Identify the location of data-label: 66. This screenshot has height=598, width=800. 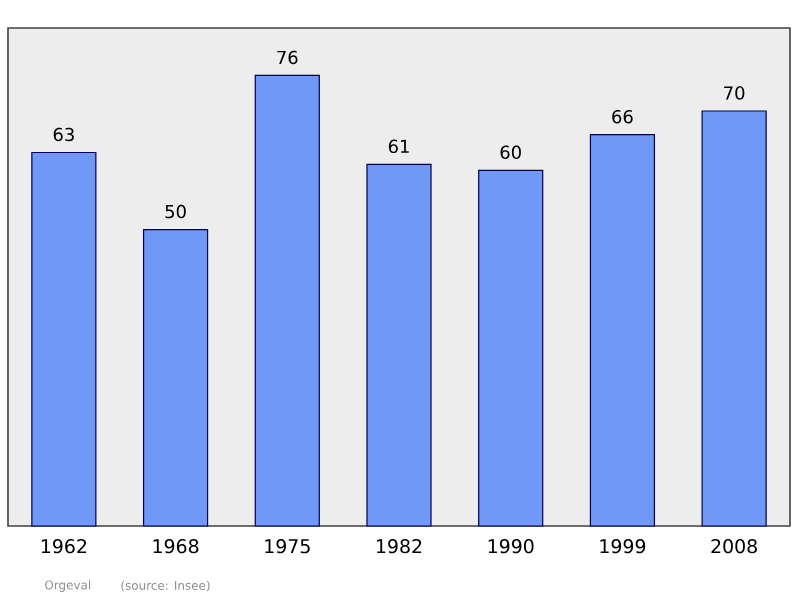
(622, 116).